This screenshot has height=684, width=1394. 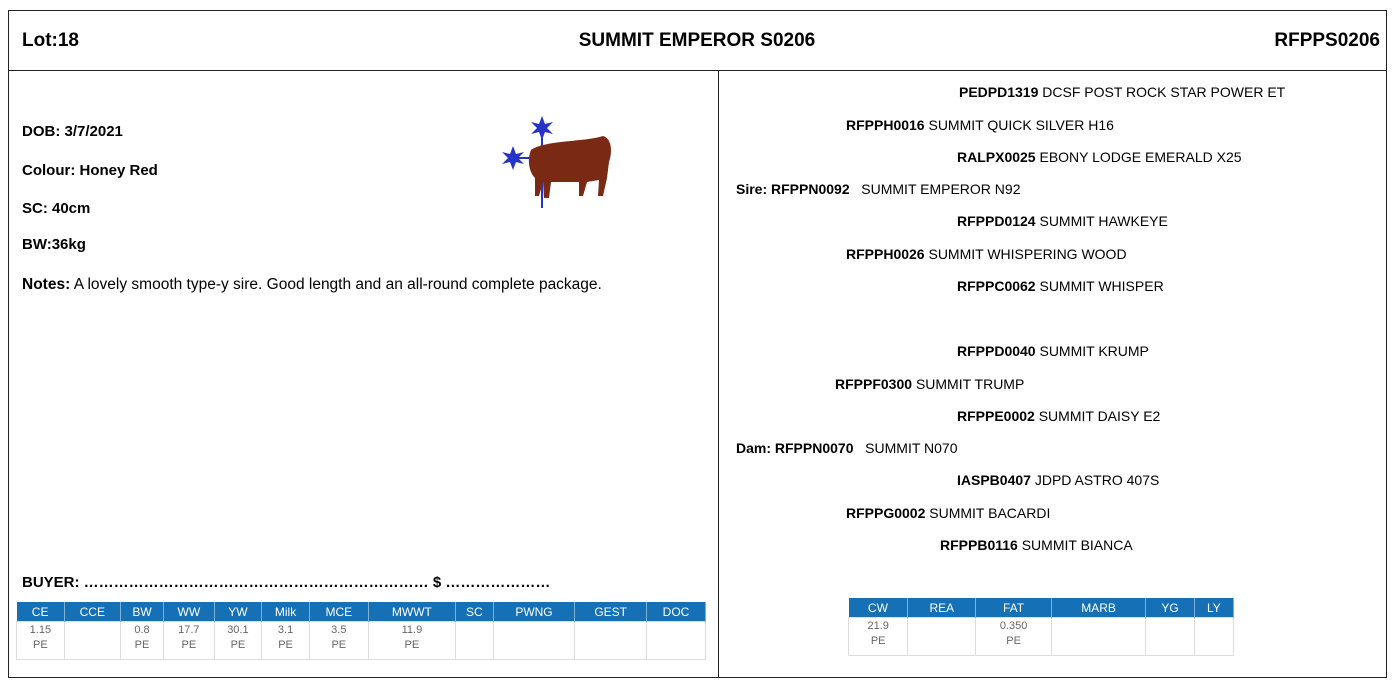 What do you see at coordinates (996, 221) in the screenshot?
I see `pedigree-id: RFPPD0124` at bounding box center [996, 221].